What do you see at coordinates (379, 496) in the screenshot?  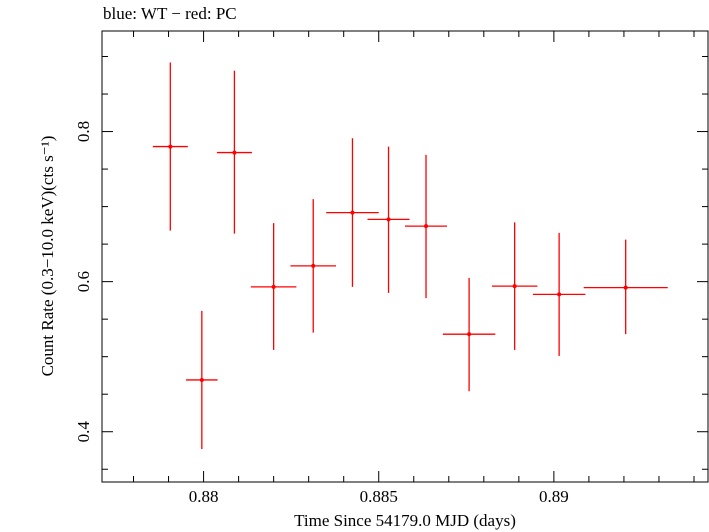 I see `x-tick-label: 0.885` at bounding box center [379, 496].